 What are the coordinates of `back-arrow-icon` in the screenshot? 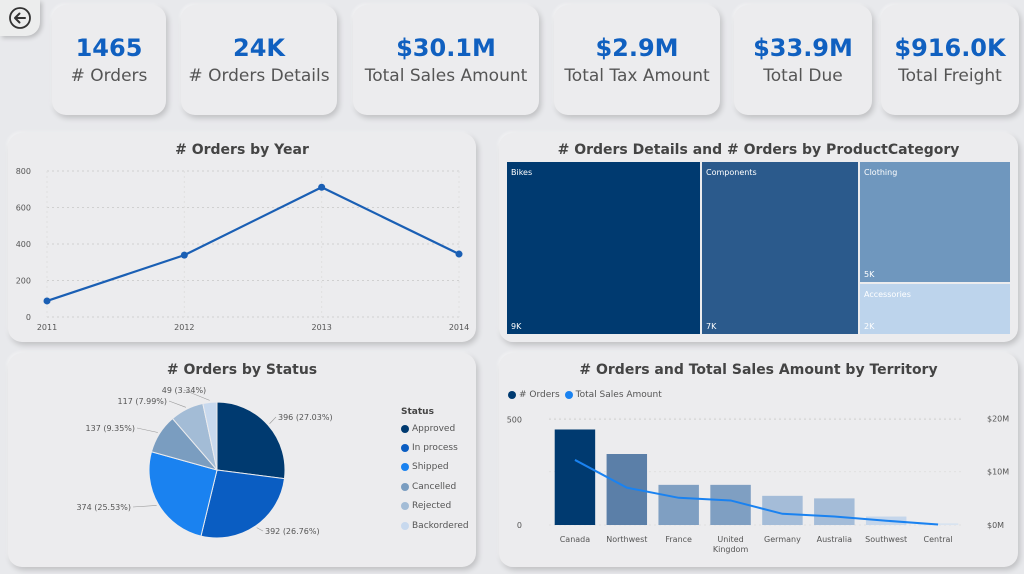 It's located at (20, 18).